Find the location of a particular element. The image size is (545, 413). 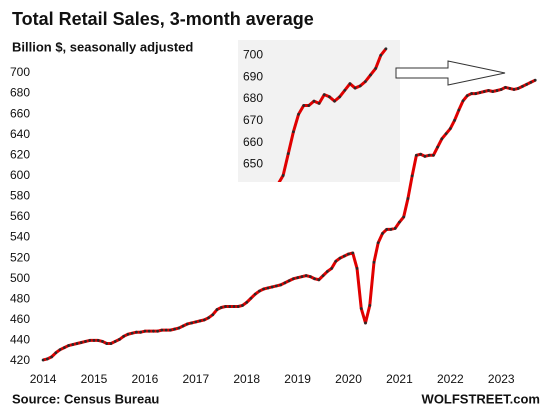

y-tick-label: 520 is located at coordinates (20, 257).